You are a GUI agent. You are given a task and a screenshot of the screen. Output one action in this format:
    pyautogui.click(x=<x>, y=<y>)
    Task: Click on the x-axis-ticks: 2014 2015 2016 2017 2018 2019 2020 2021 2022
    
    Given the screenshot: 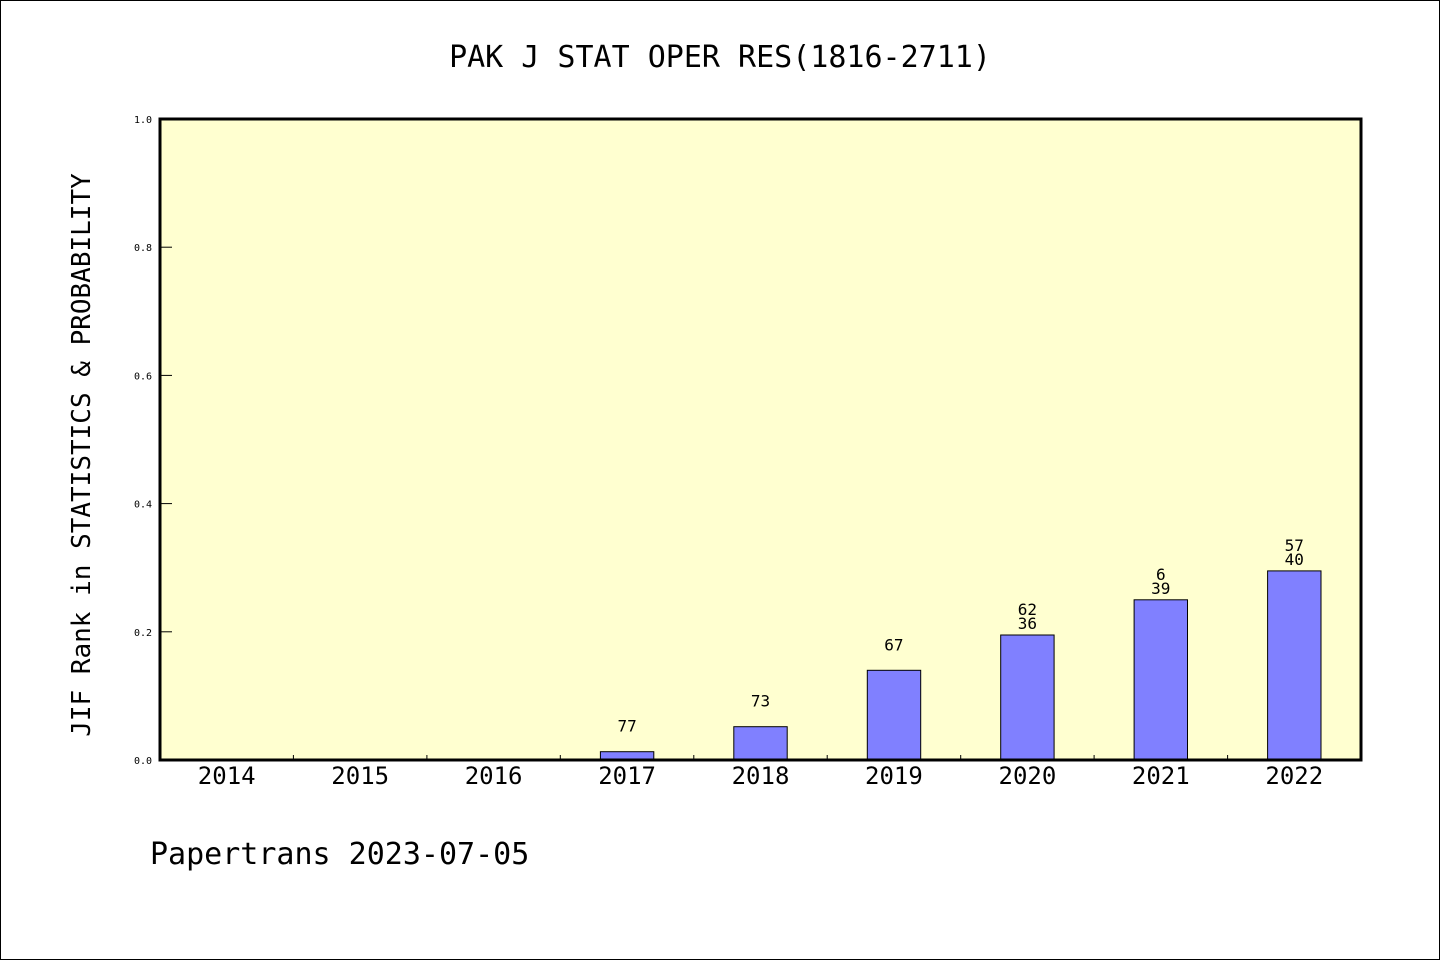 What is the action you would take?
    pyautogui.click(x=760, y=772)
    